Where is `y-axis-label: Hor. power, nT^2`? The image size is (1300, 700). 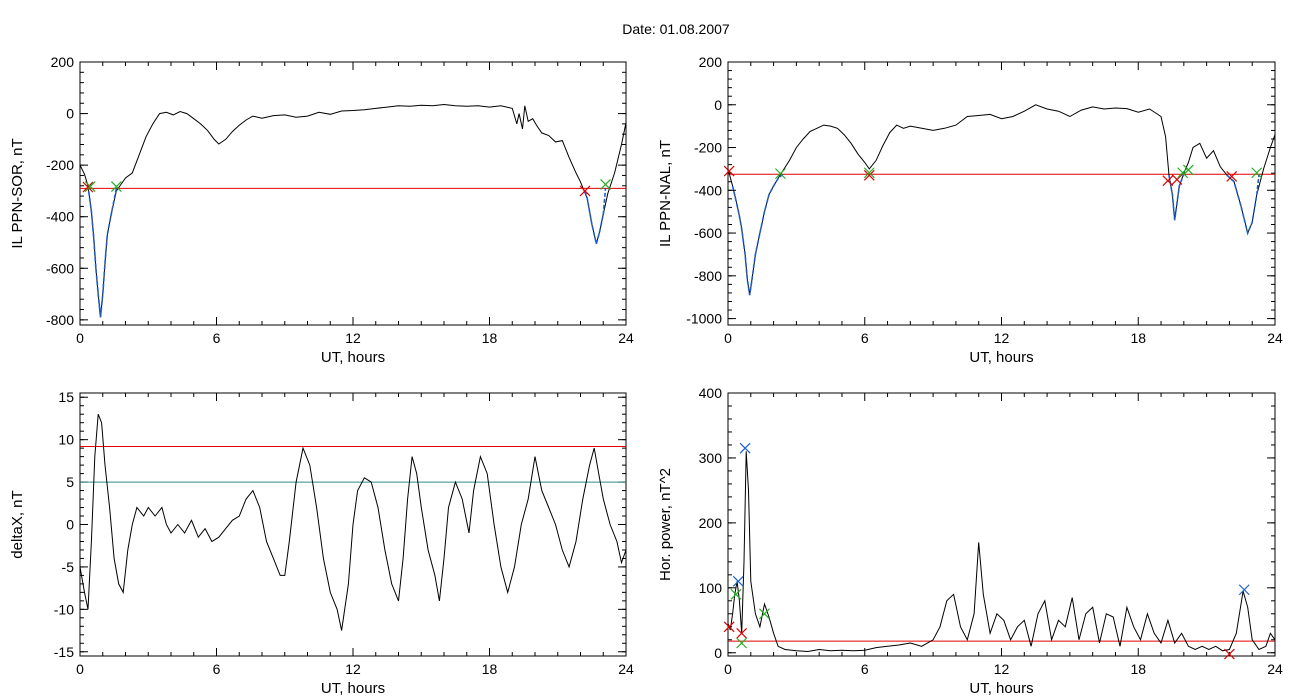 y-axis-label: Hor. power, nT^2 is located at coordinates (665, 524).